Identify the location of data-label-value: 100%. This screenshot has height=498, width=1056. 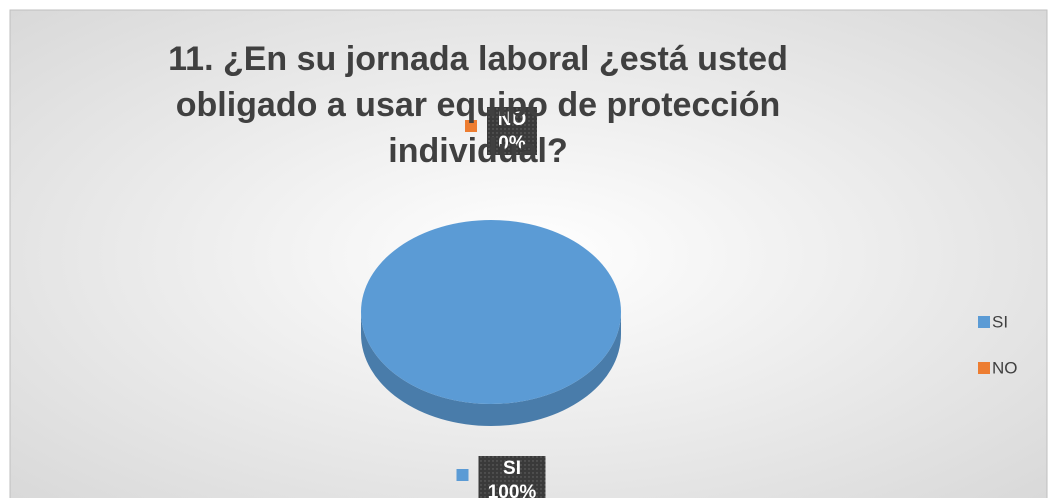
(512, 490).